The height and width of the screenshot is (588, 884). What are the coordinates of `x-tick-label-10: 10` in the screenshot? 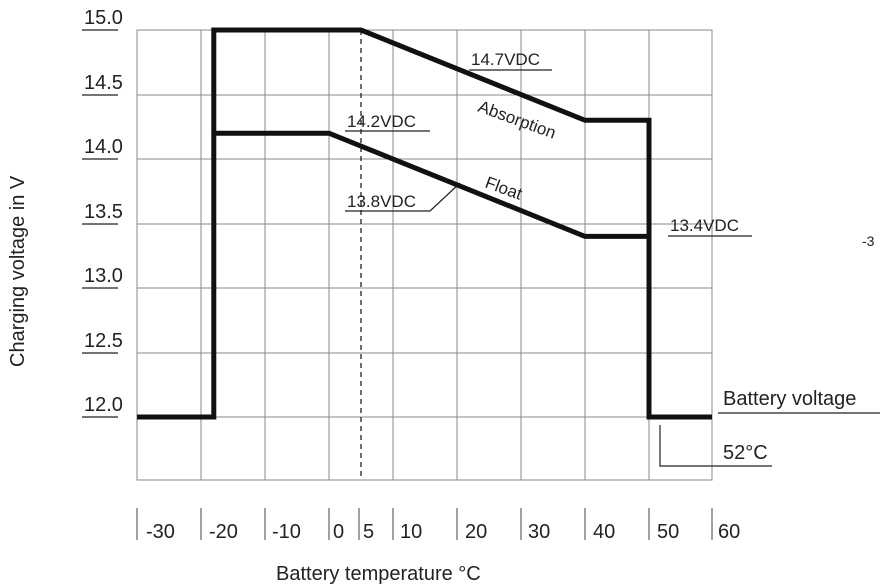 It's located at (411, 532).